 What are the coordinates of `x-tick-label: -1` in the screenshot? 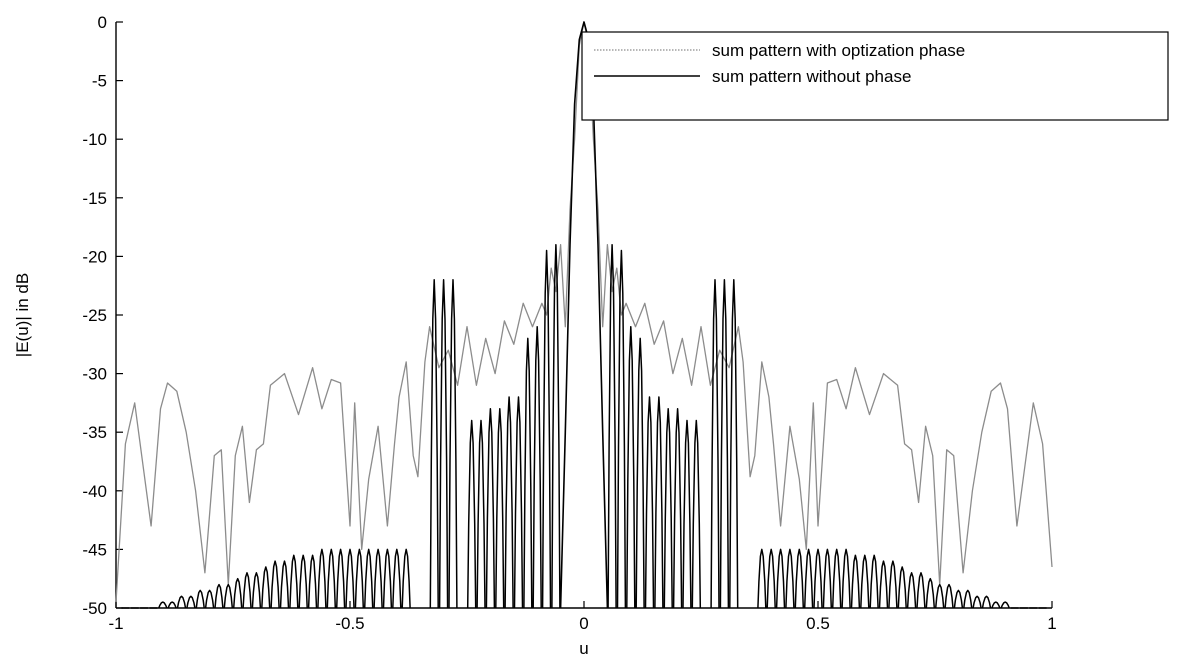 It's located at (115, 623).